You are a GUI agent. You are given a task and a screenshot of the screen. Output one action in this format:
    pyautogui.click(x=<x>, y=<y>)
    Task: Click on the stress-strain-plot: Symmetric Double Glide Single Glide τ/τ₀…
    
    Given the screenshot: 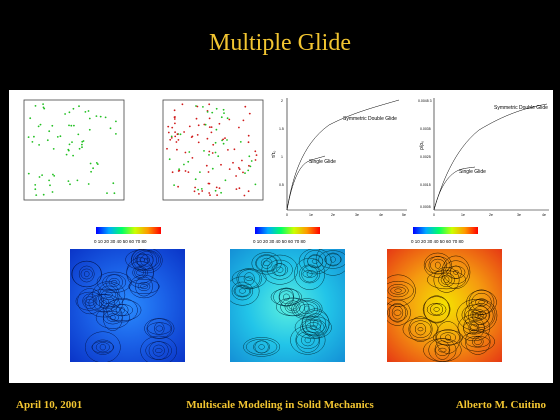 What is the action you would take?
    pyautogui.click(x=339, y=157)
    